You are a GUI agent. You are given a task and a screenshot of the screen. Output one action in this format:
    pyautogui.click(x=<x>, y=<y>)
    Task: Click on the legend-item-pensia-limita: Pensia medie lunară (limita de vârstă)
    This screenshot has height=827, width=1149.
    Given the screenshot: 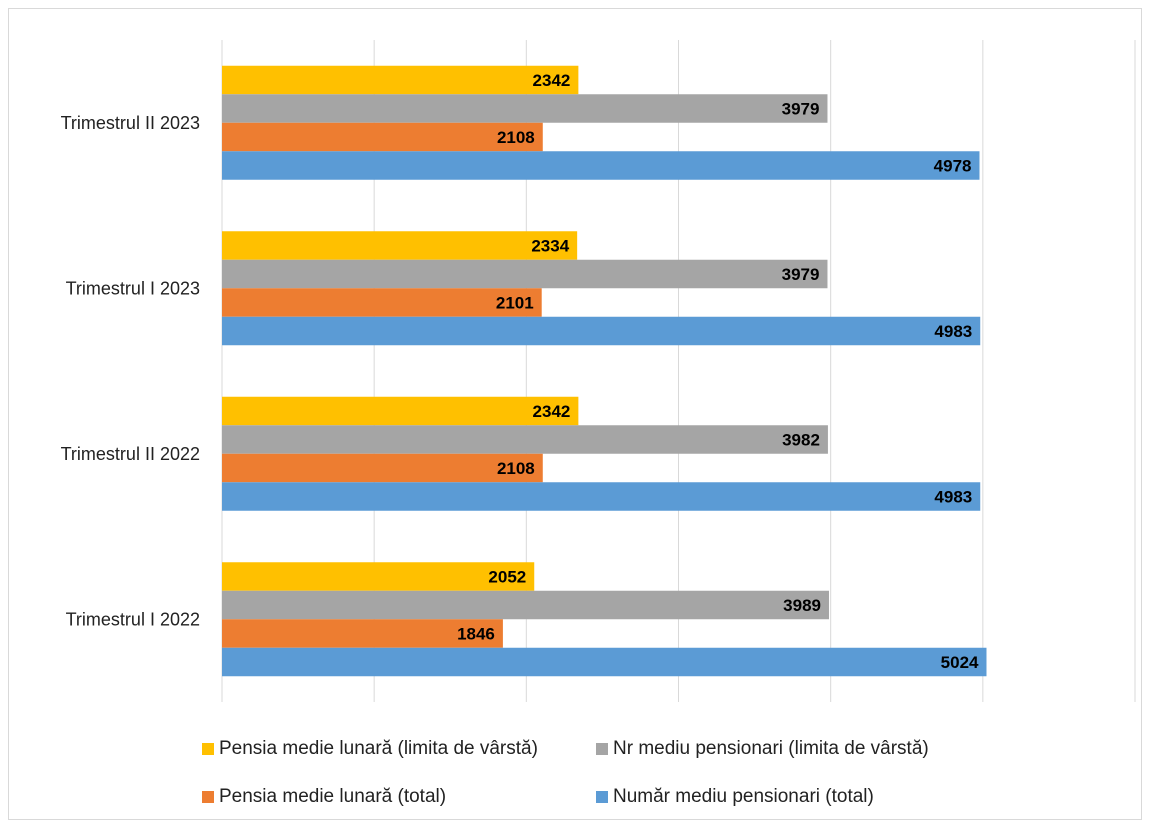 What is the action you would take?
    pyautogui.click(x=370, y=749)
    